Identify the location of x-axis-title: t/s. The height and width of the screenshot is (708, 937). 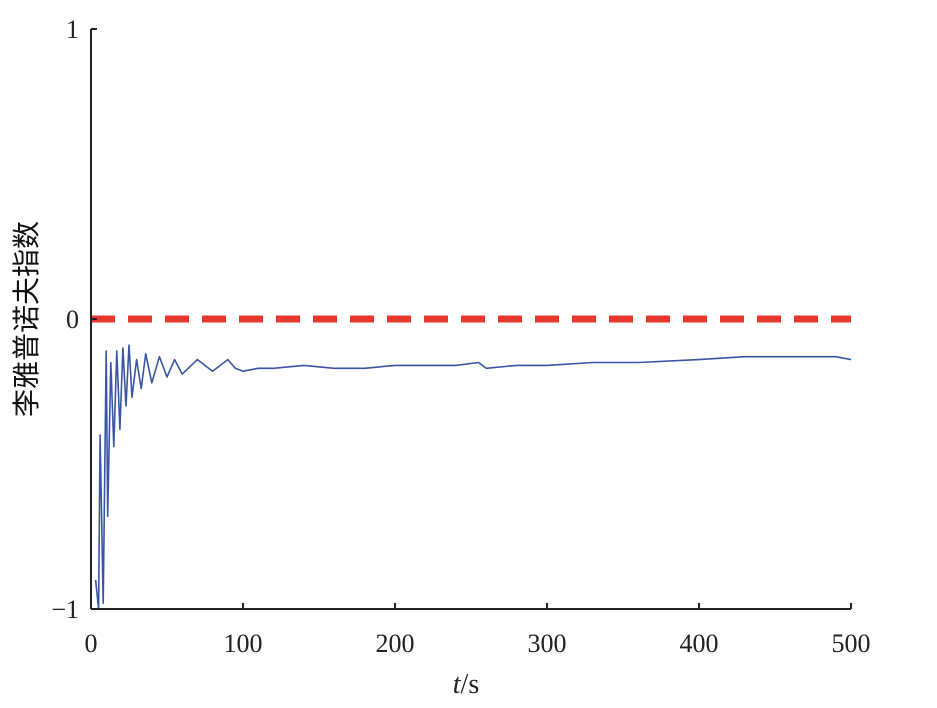
(466, 684).